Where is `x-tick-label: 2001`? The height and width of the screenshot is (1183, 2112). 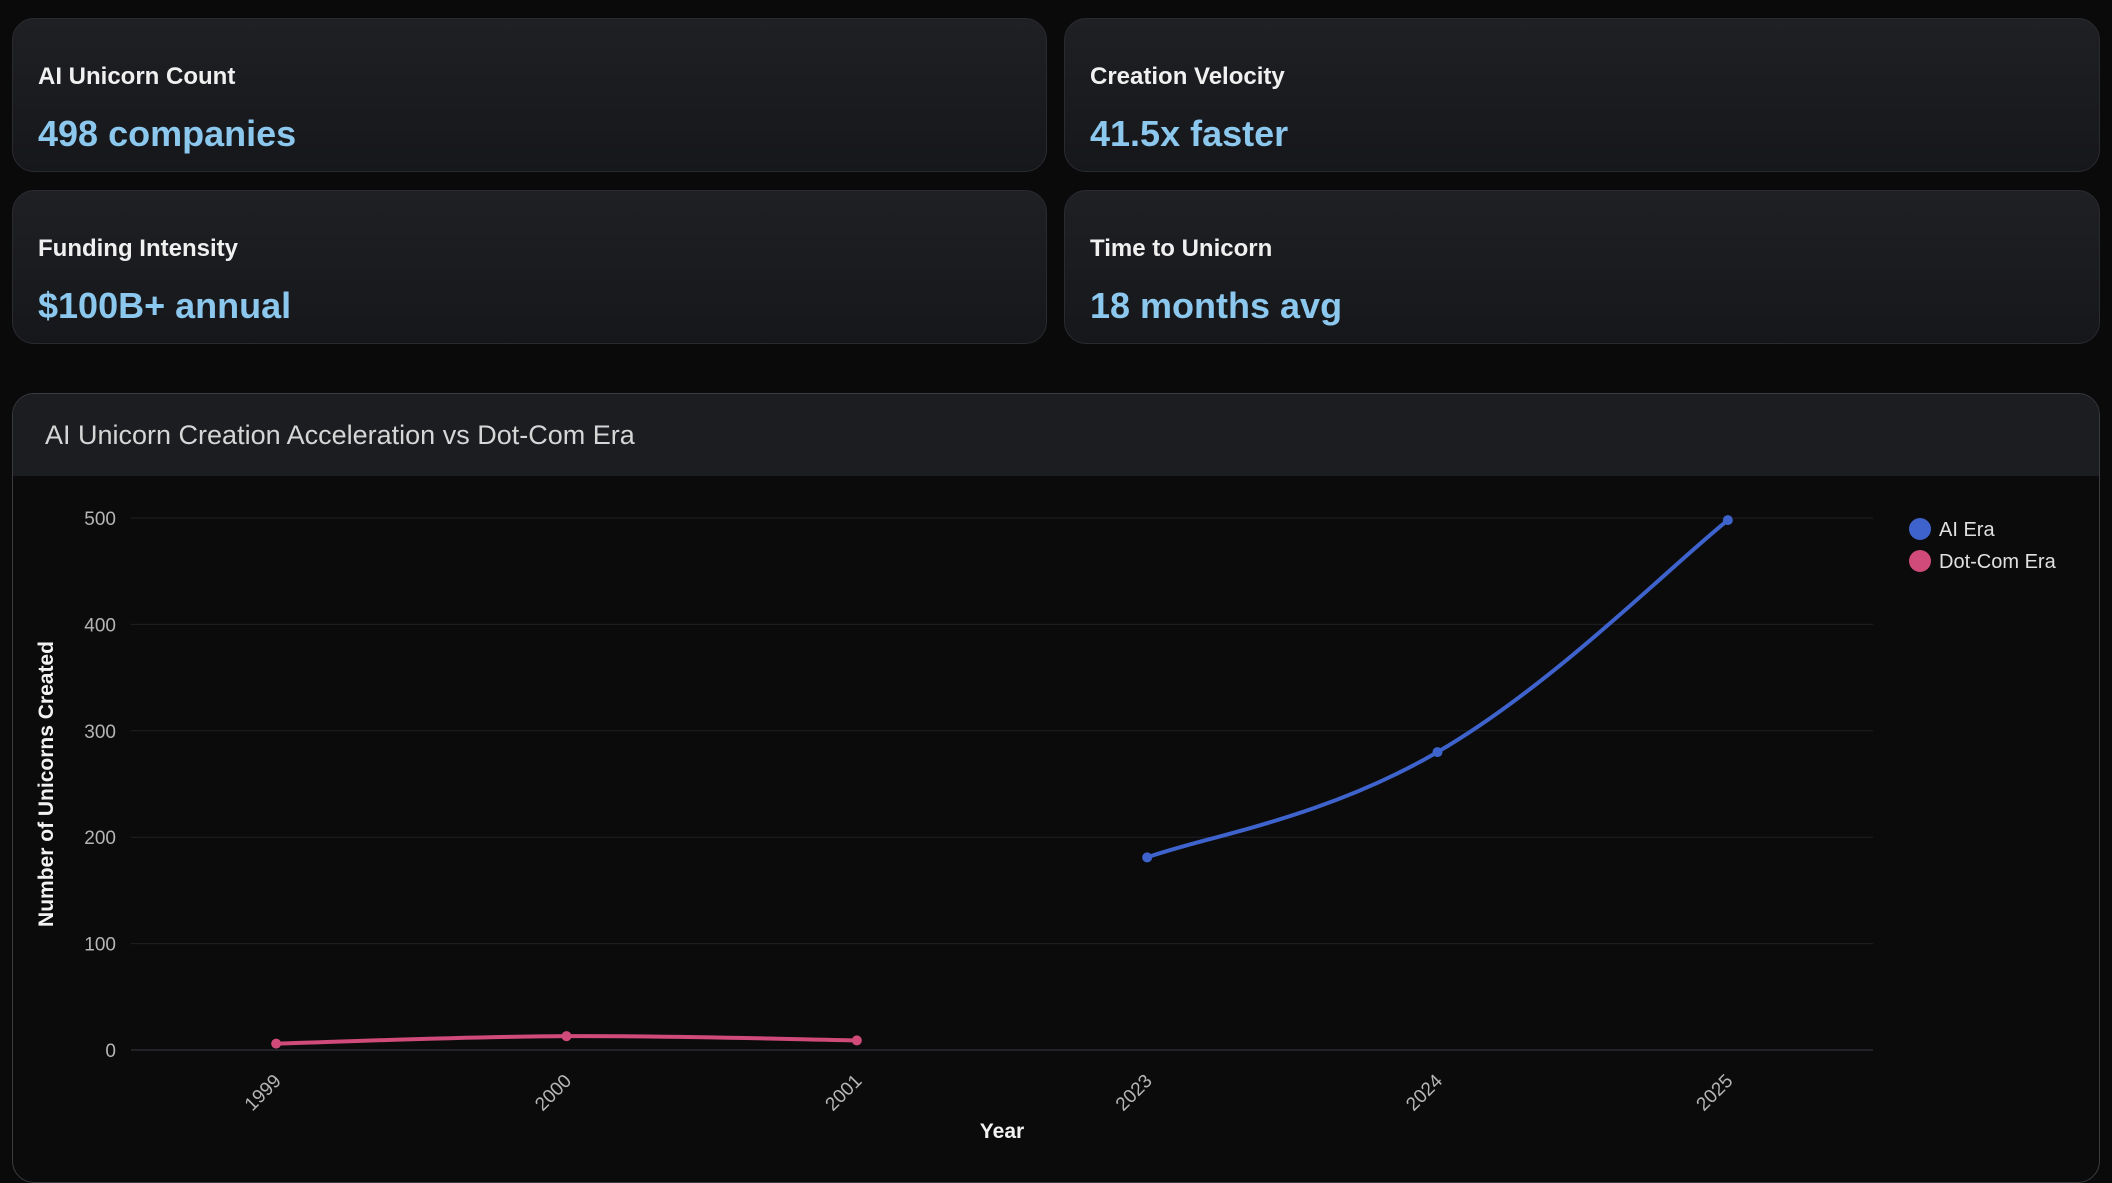 x-tick-label: 2001 is located at coordinates (844, 1093).